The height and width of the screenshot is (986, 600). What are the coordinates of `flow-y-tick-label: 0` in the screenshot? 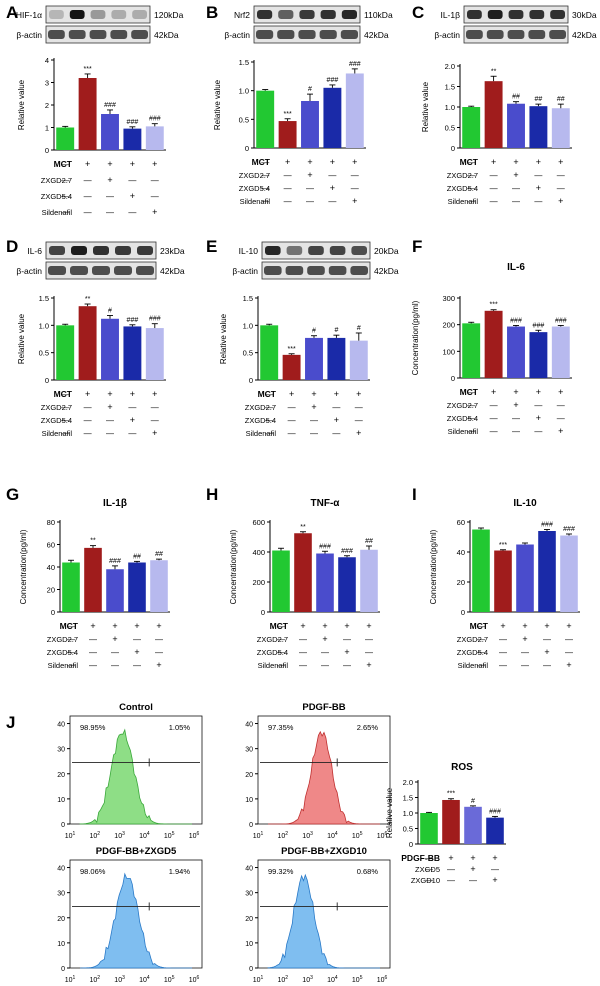 It's located at (251, 969).